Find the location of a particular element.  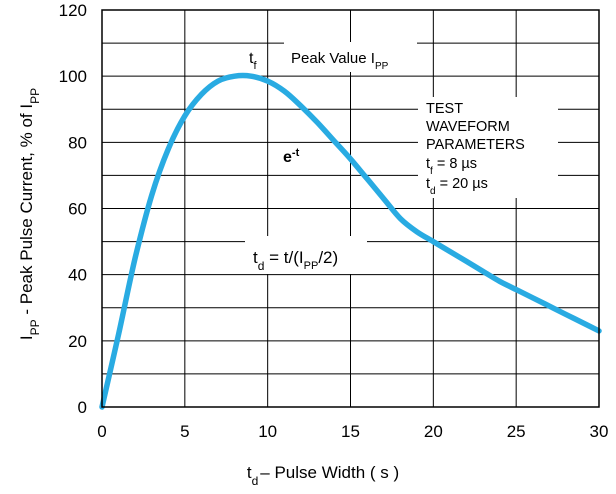

y-tick-label: 0 is located at coordinates (82, 407).